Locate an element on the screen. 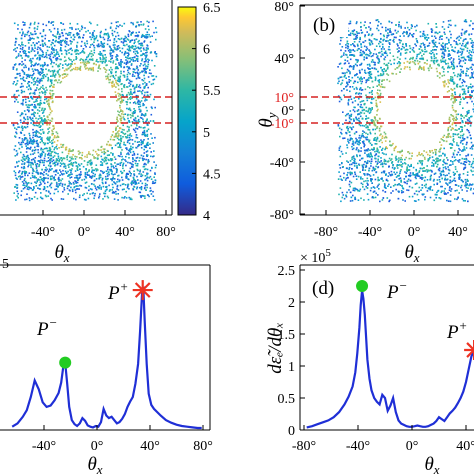  reference-lines-a is located at coordinates (86, 110).